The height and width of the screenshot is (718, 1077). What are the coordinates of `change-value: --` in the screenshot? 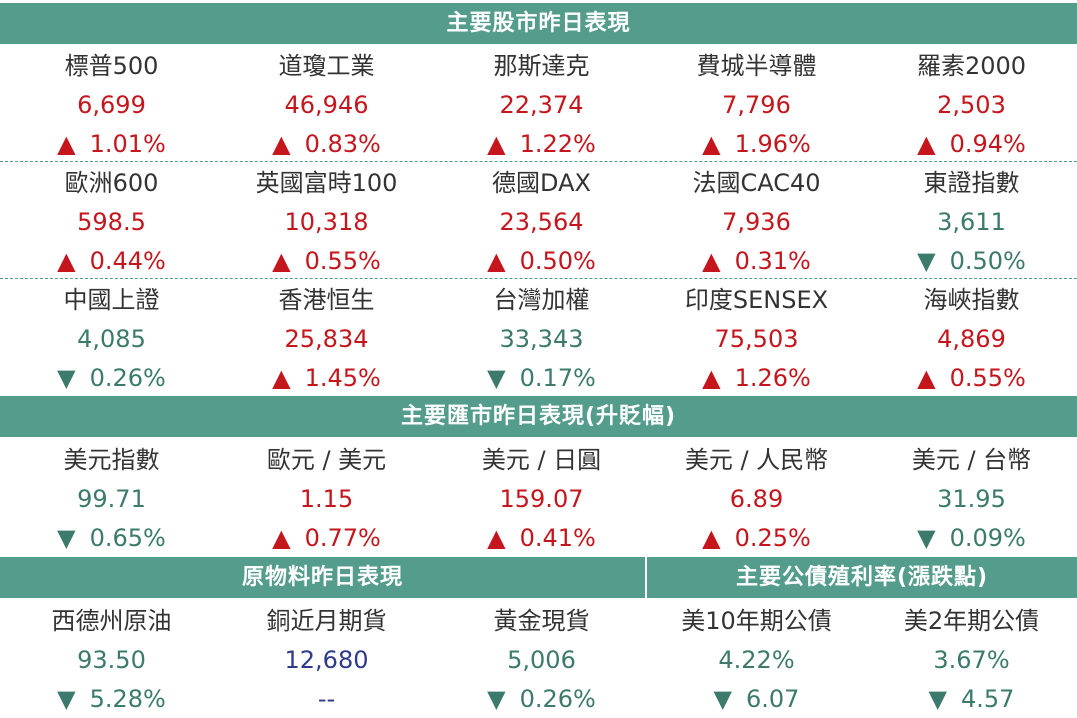 It's located at (326, 699).